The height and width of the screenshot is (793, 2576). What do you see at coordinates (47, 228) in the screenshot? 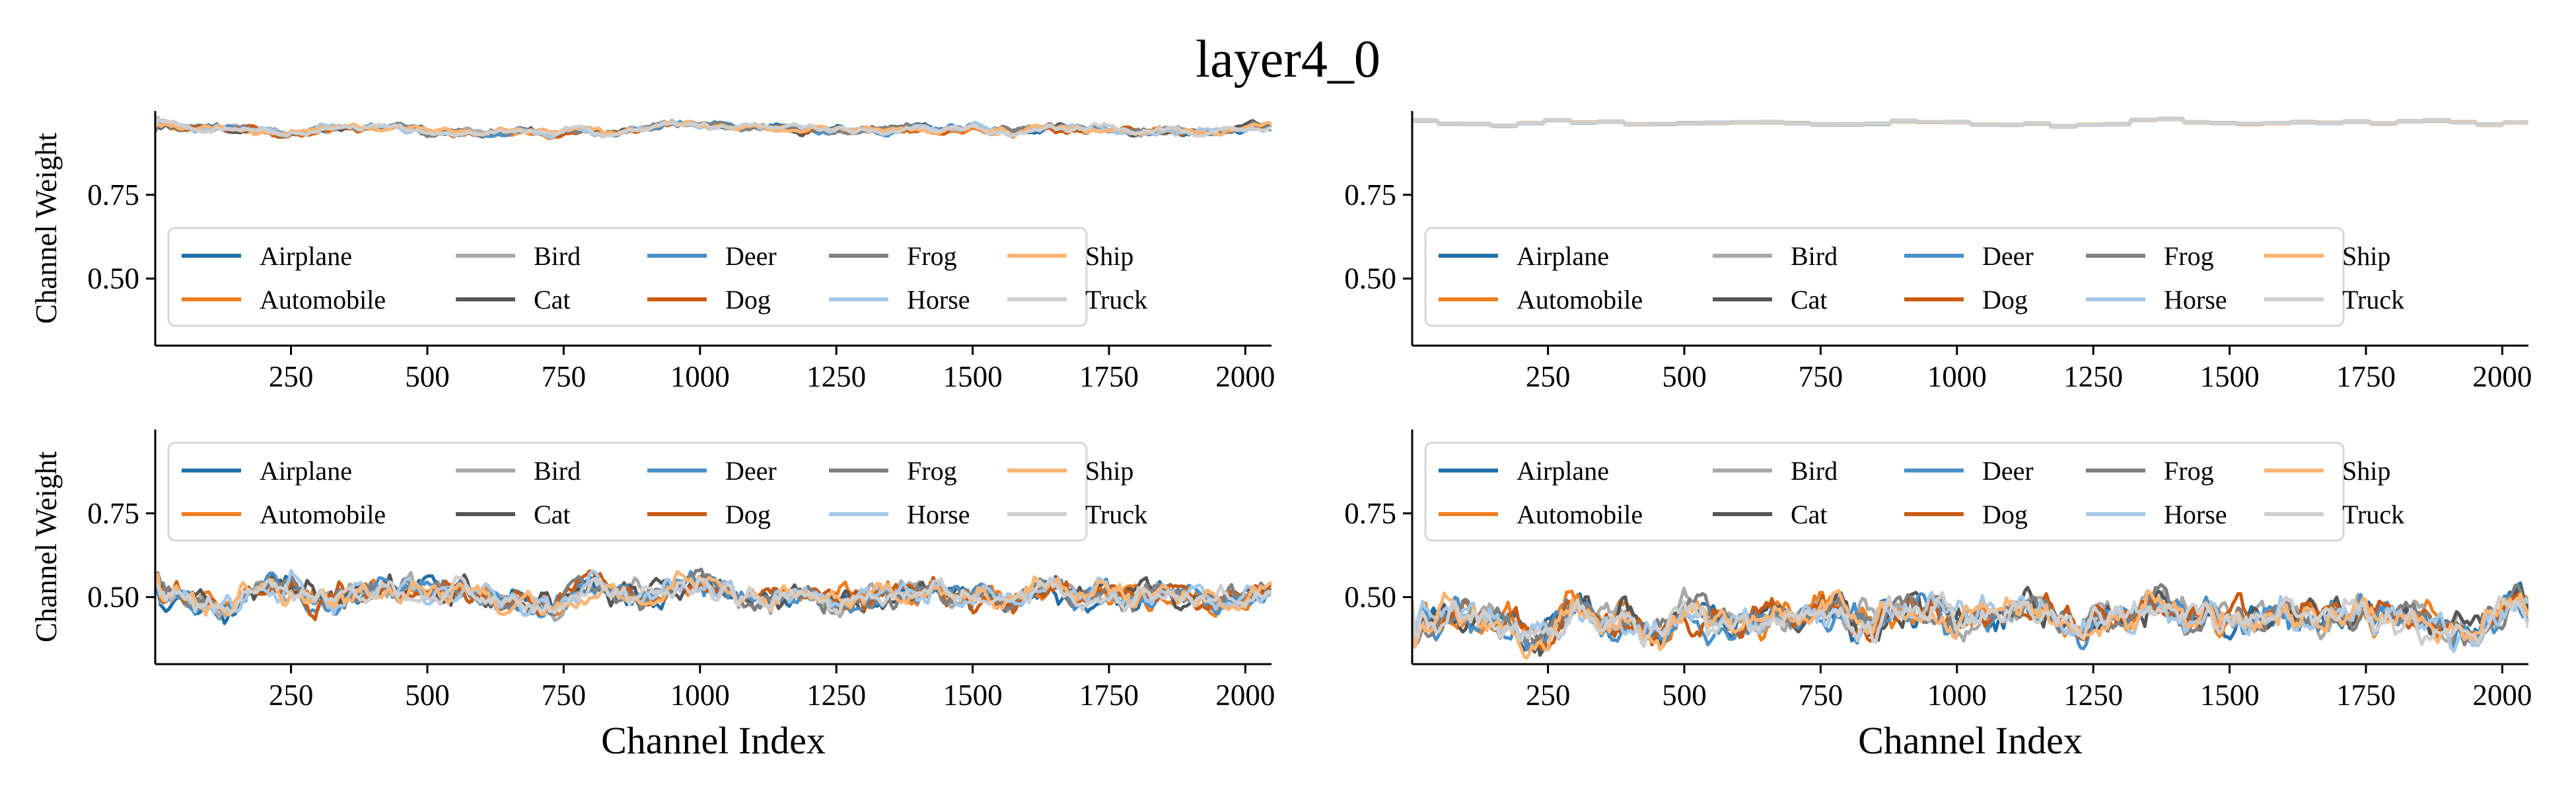
I see `y-axis-label: Channel Weight` at bounding box center [47, 228].